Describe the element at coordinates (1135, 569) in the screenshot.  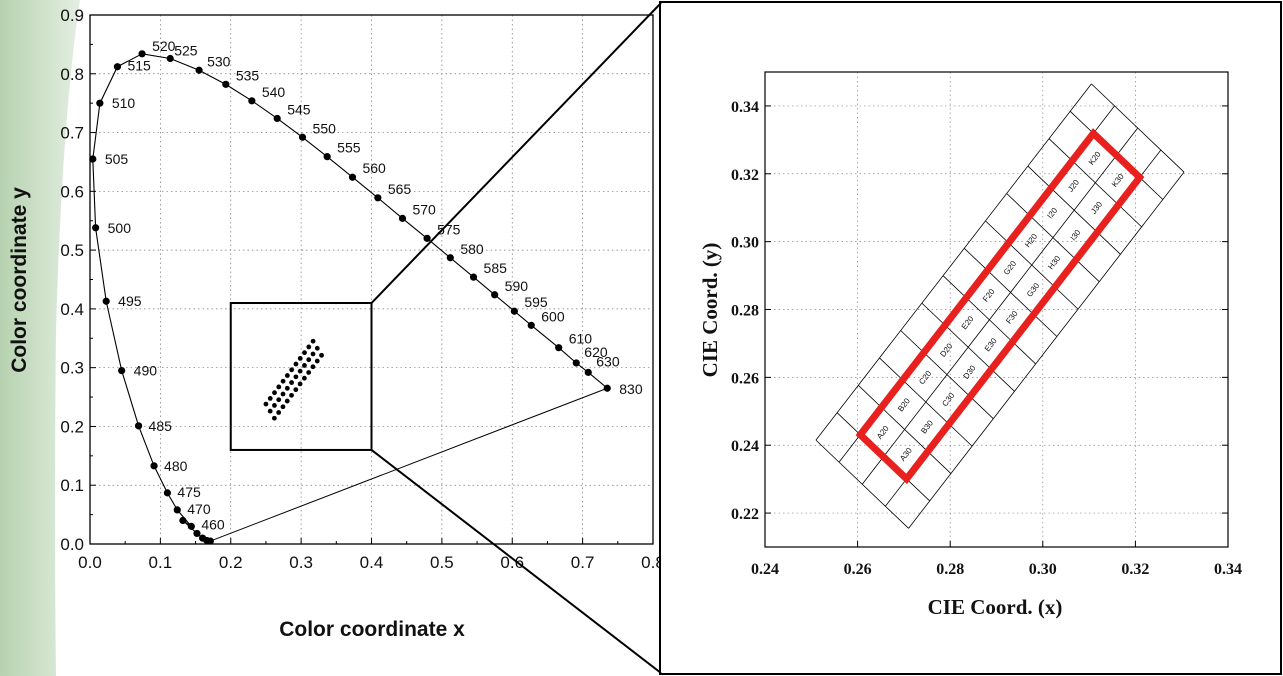
I see `right-x-tick-label: 0.32` at that location.